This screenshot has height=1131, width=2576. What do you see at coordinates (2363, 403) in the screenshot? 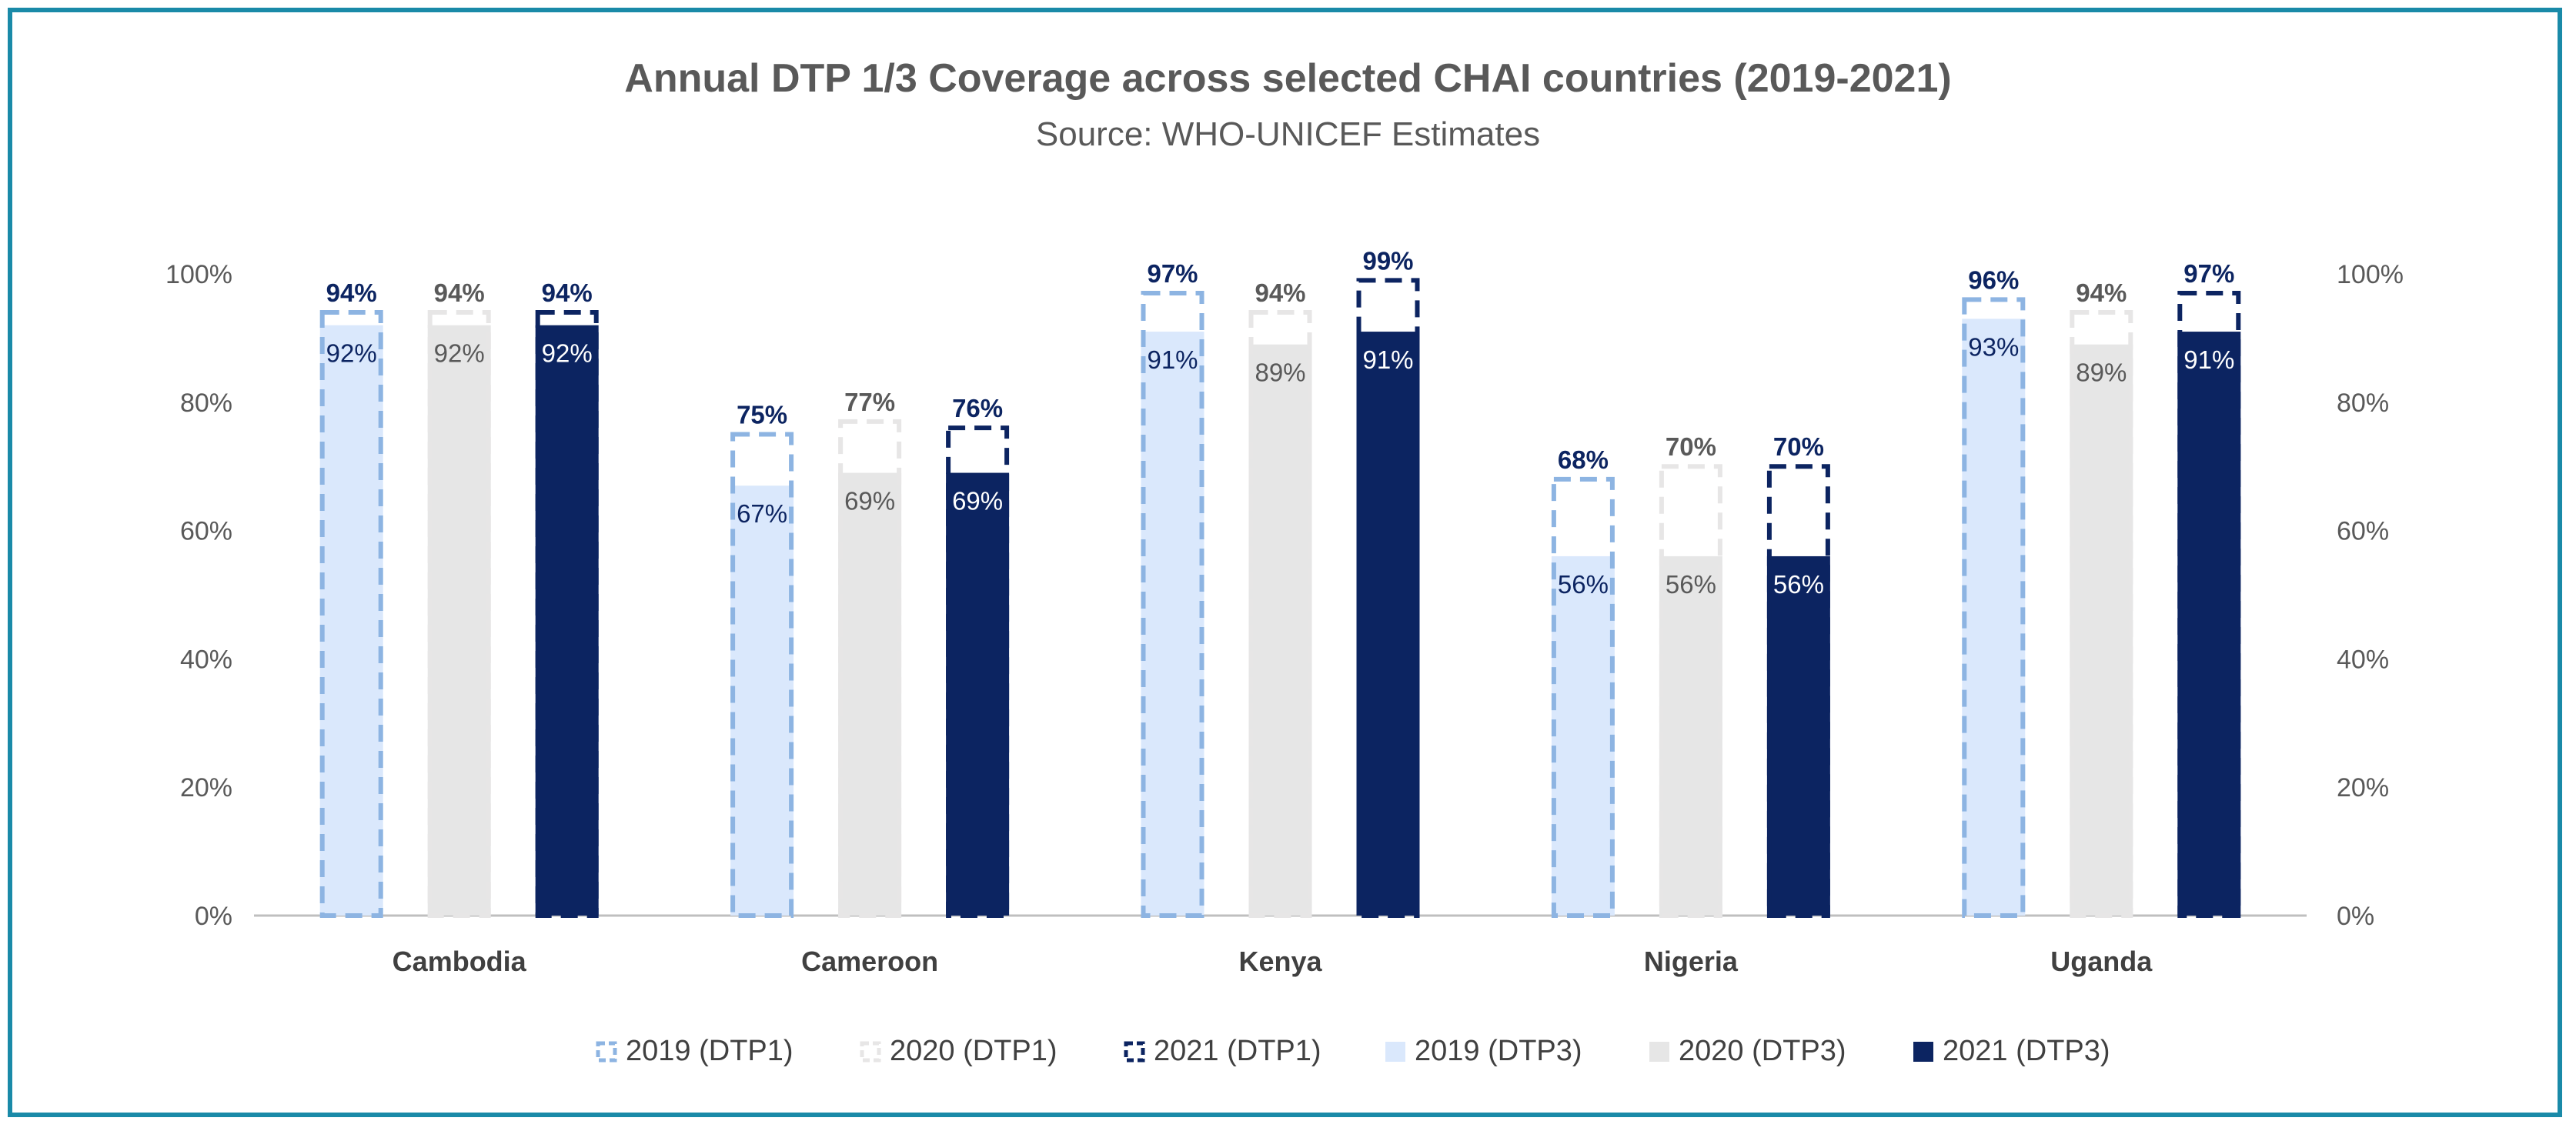
I see `y-tick-label-right: 80%` at bounding box center [2363, 403].